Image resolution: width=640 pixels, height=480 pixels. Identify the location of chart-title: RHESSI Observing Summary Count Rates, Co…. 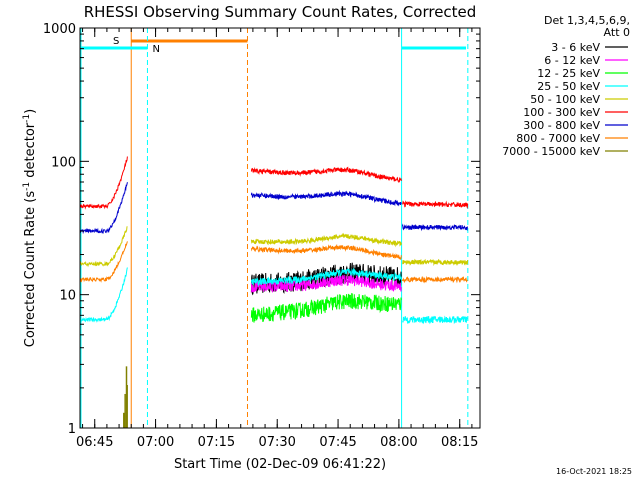
(280, 12).